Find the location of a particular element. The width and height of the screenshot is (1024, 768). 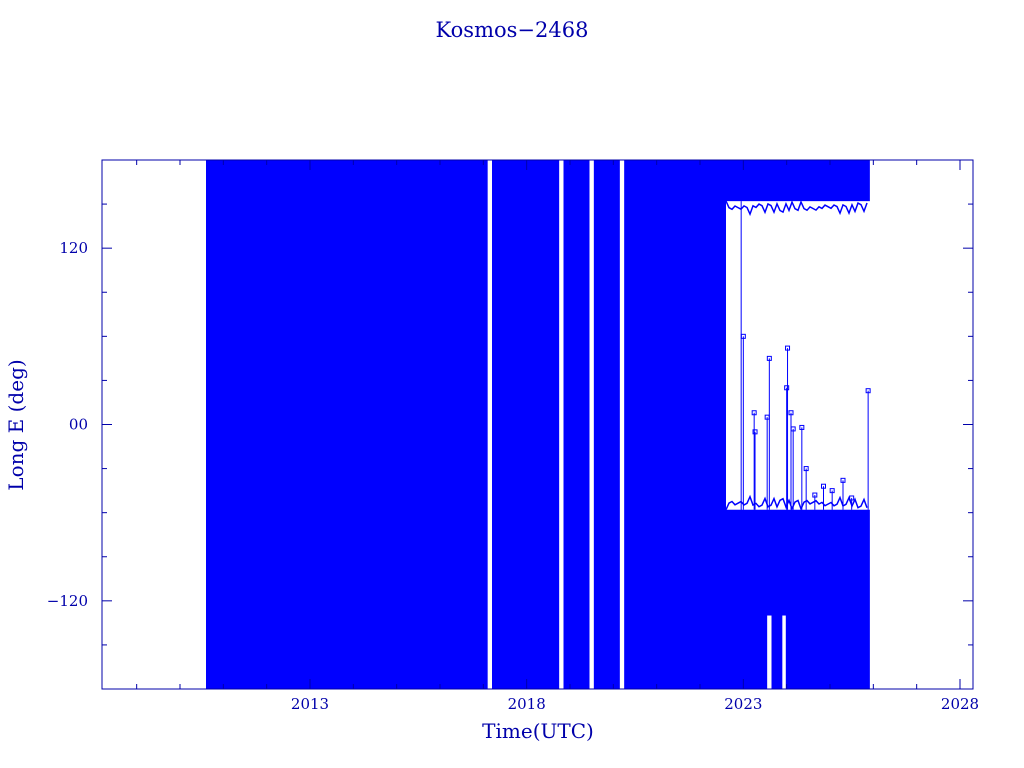

chart-title: Kosmos−2468 is located at coordinates (512, 30).